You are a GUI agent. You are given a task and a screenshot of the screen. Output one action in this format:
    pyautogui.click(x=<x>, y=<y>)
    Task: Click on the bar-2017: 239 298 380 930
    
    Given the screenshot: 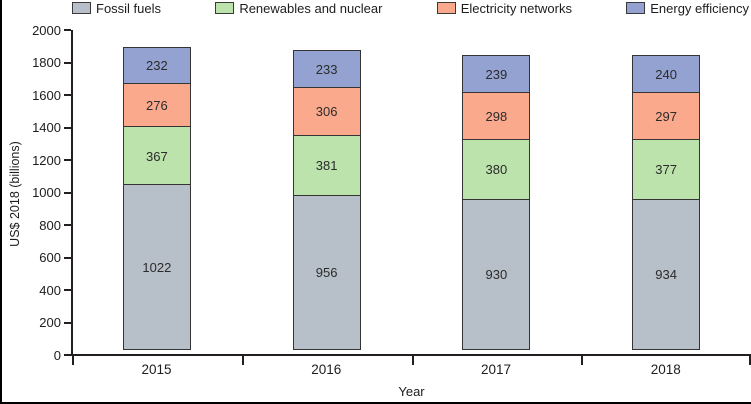 What is the action you would take?
    pyautogui.click(x=496, y=204)
    